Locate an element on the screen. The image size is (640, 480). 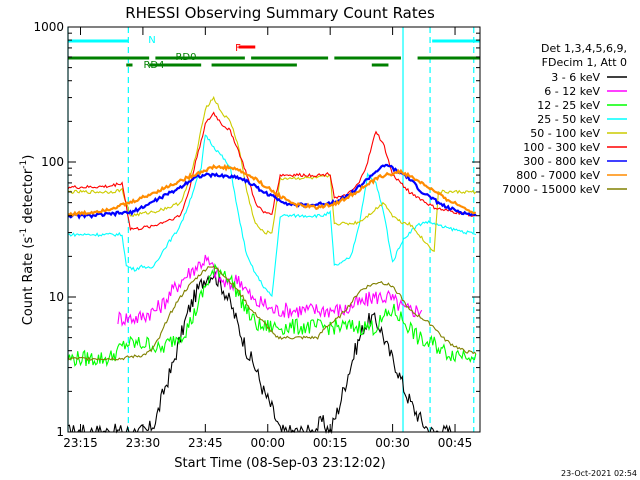
y-label-end: ) is located at coordinates (28, 157).